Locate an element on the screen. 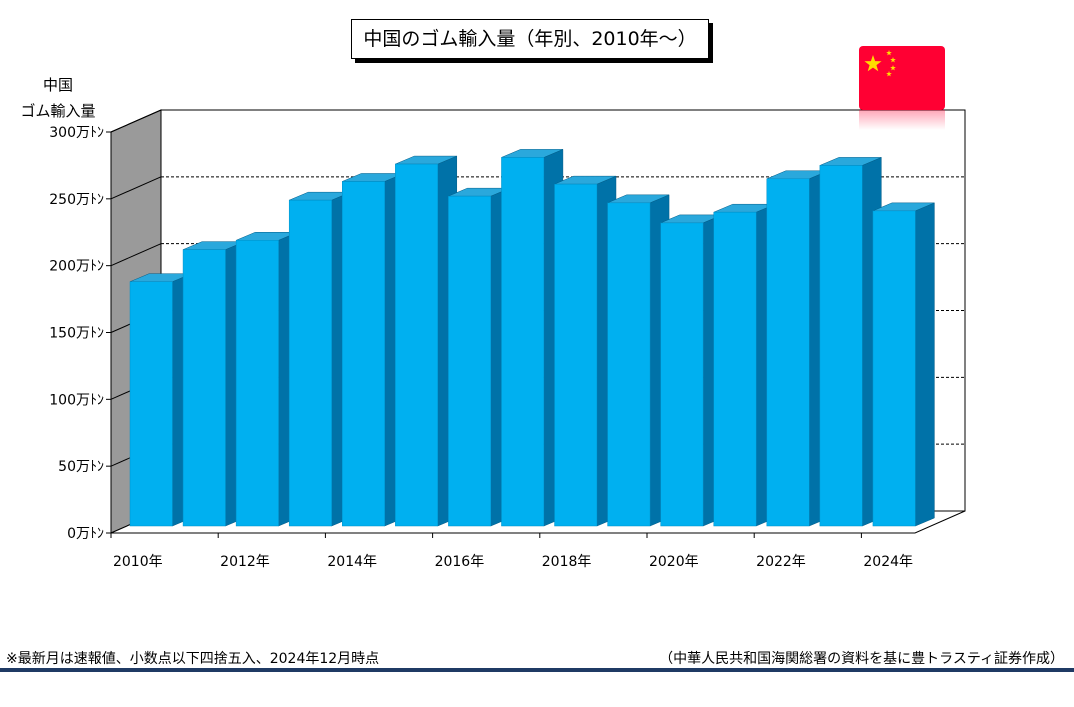 This screenshot has width=1074, height=707. y-tick-label: 150万ﾄﾝ is located at coordinates (76, 334).